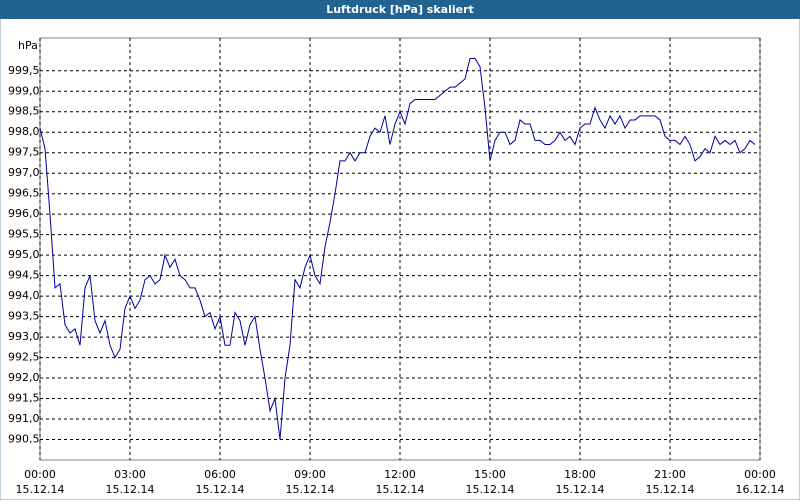  I want to click on y-tick-label: 995,5, so click(24, 234).